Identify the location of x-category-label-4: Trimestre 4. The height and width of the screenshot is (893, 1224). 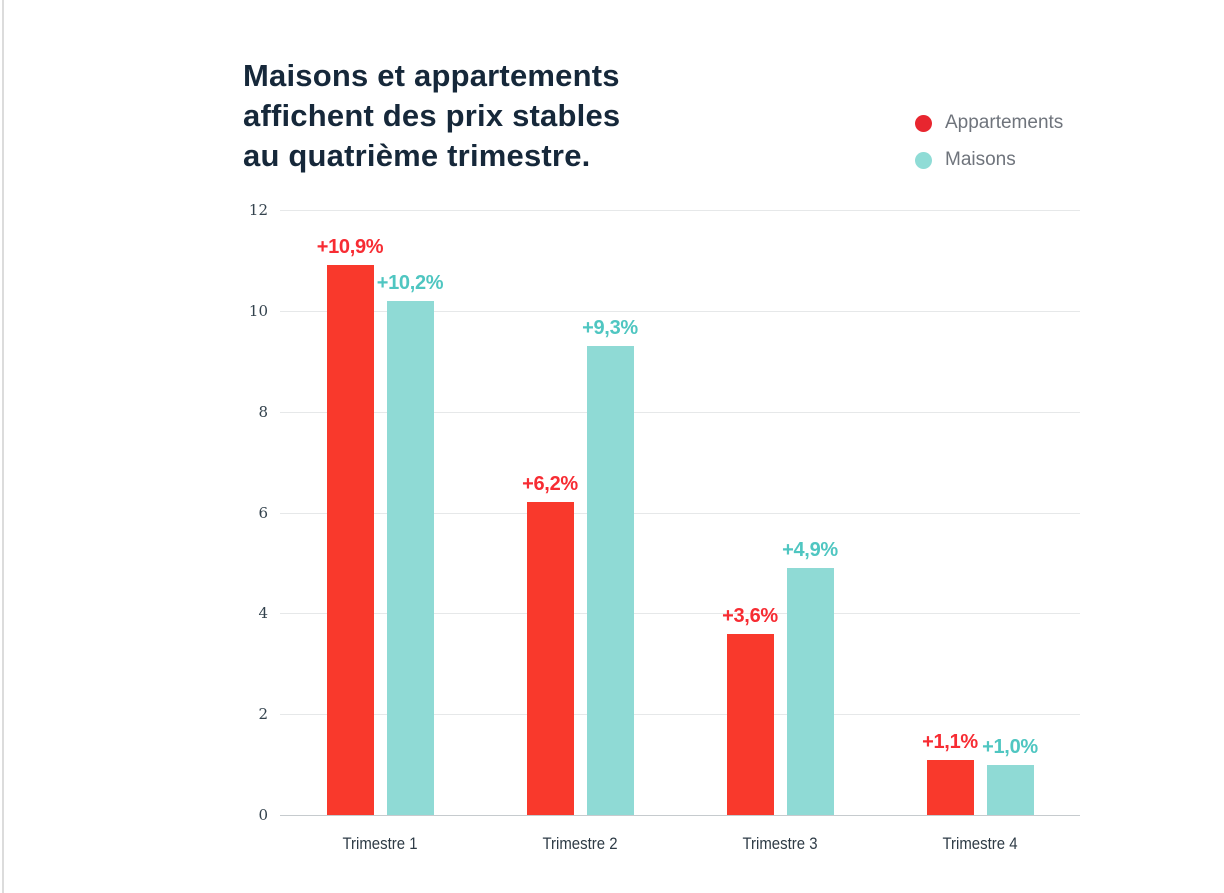
(980, 843).